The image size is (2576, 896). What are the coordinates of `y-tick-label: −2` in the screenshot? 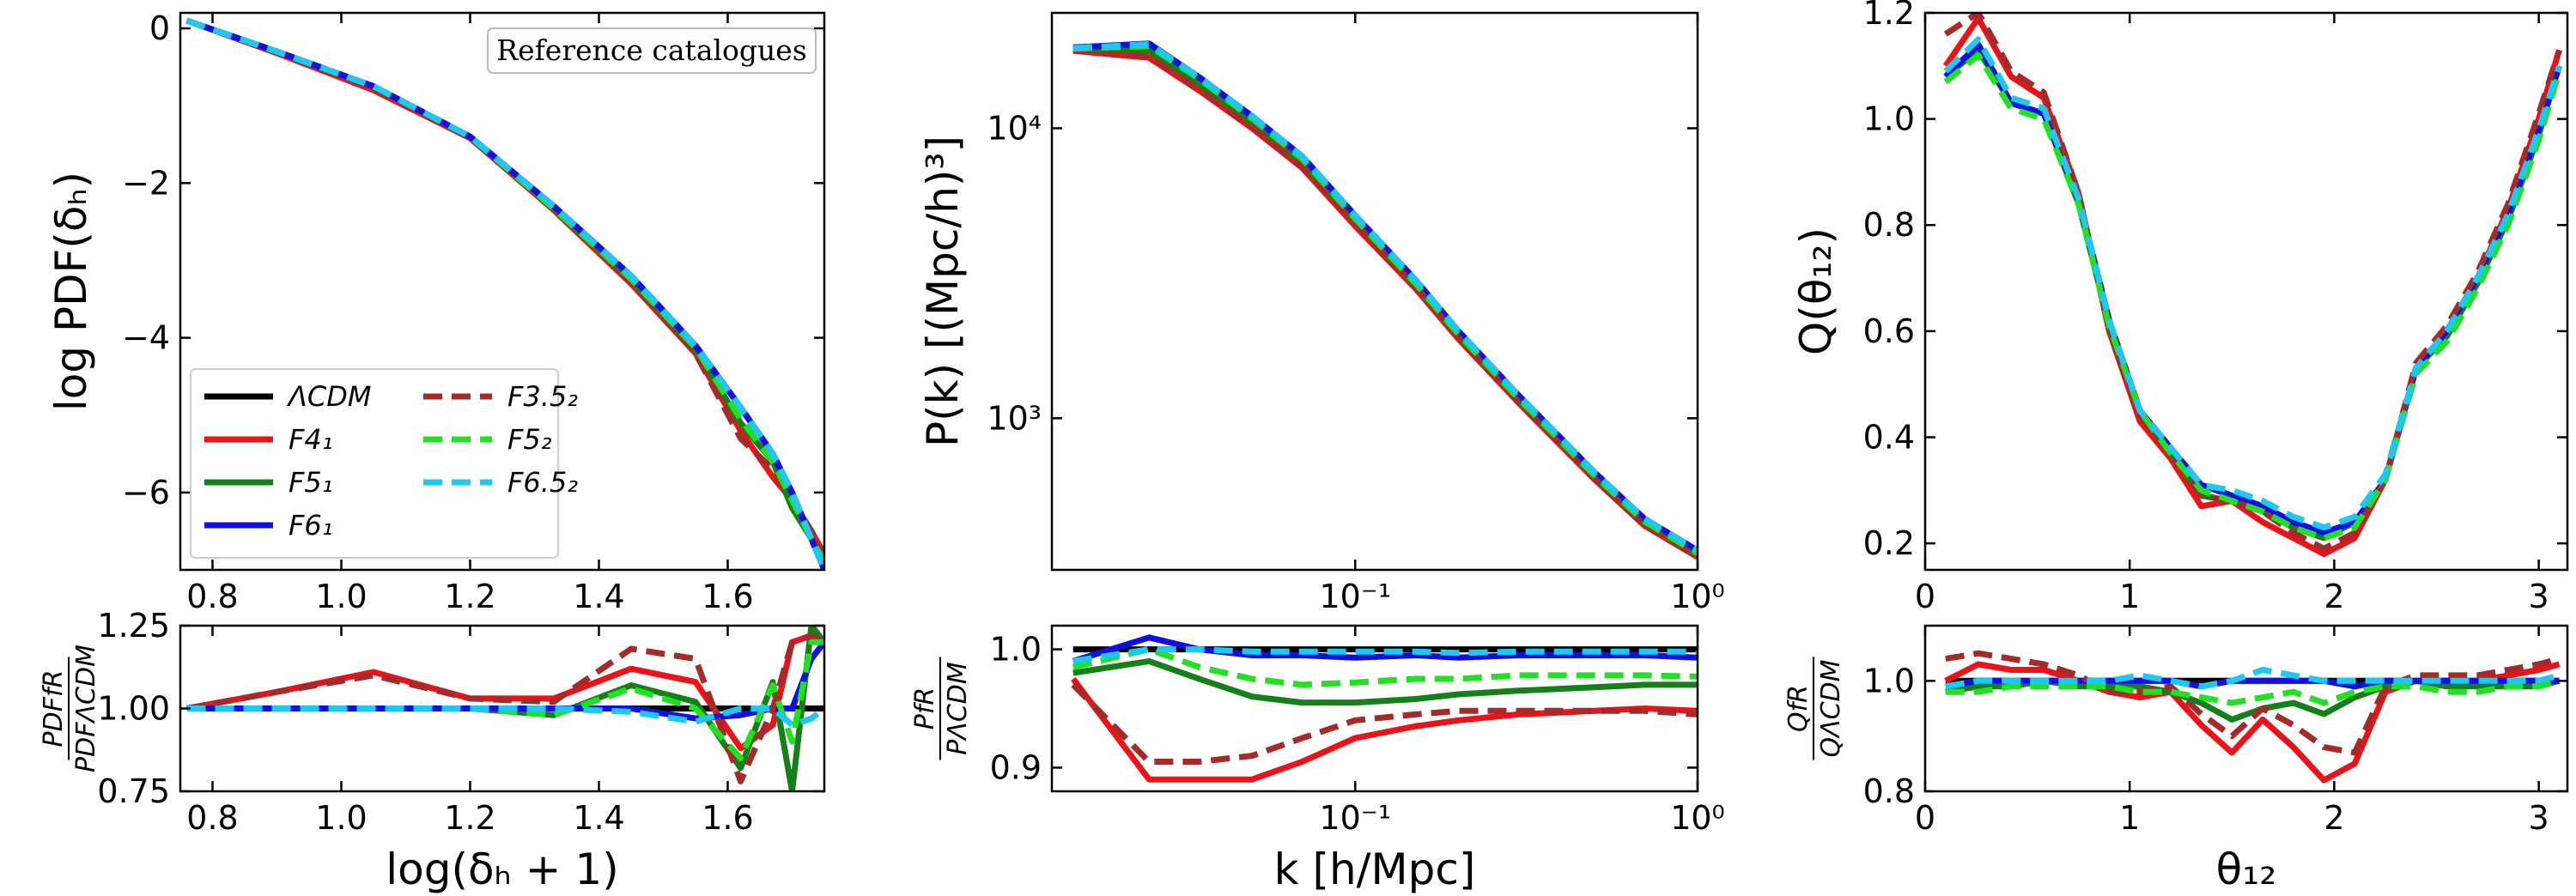 It's located at (146, 183).